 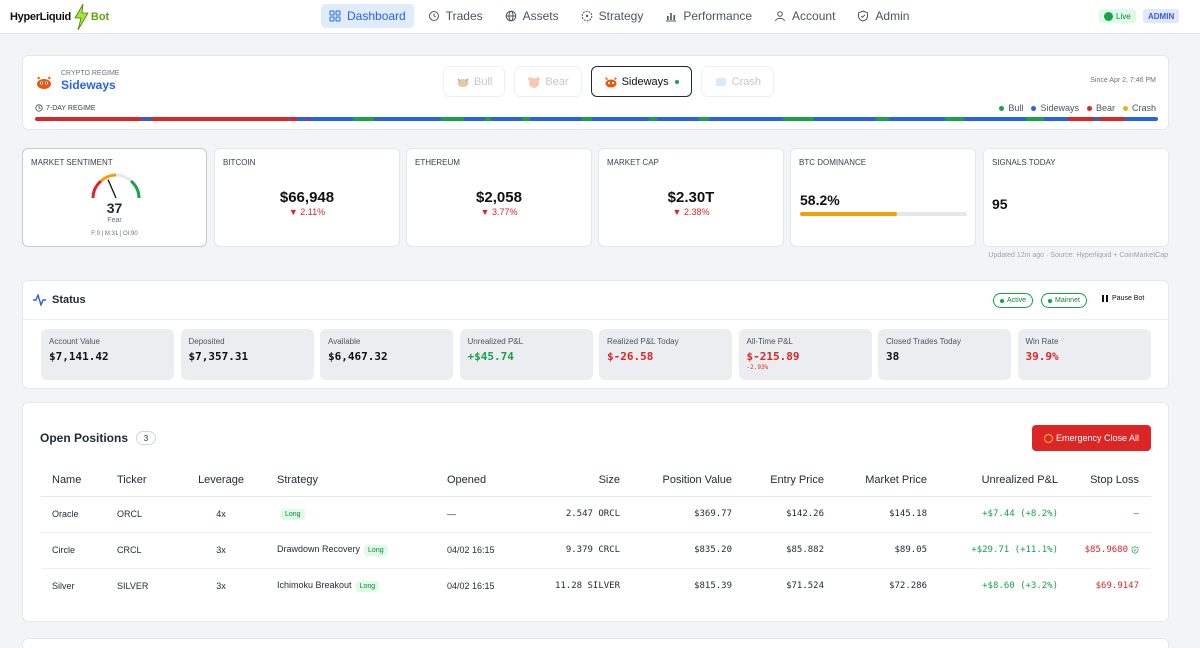 What do you see at coordinates (737, 81) in the screenshot?
I see `regime-button-crash: Crash` at bounding box center [737, 81].